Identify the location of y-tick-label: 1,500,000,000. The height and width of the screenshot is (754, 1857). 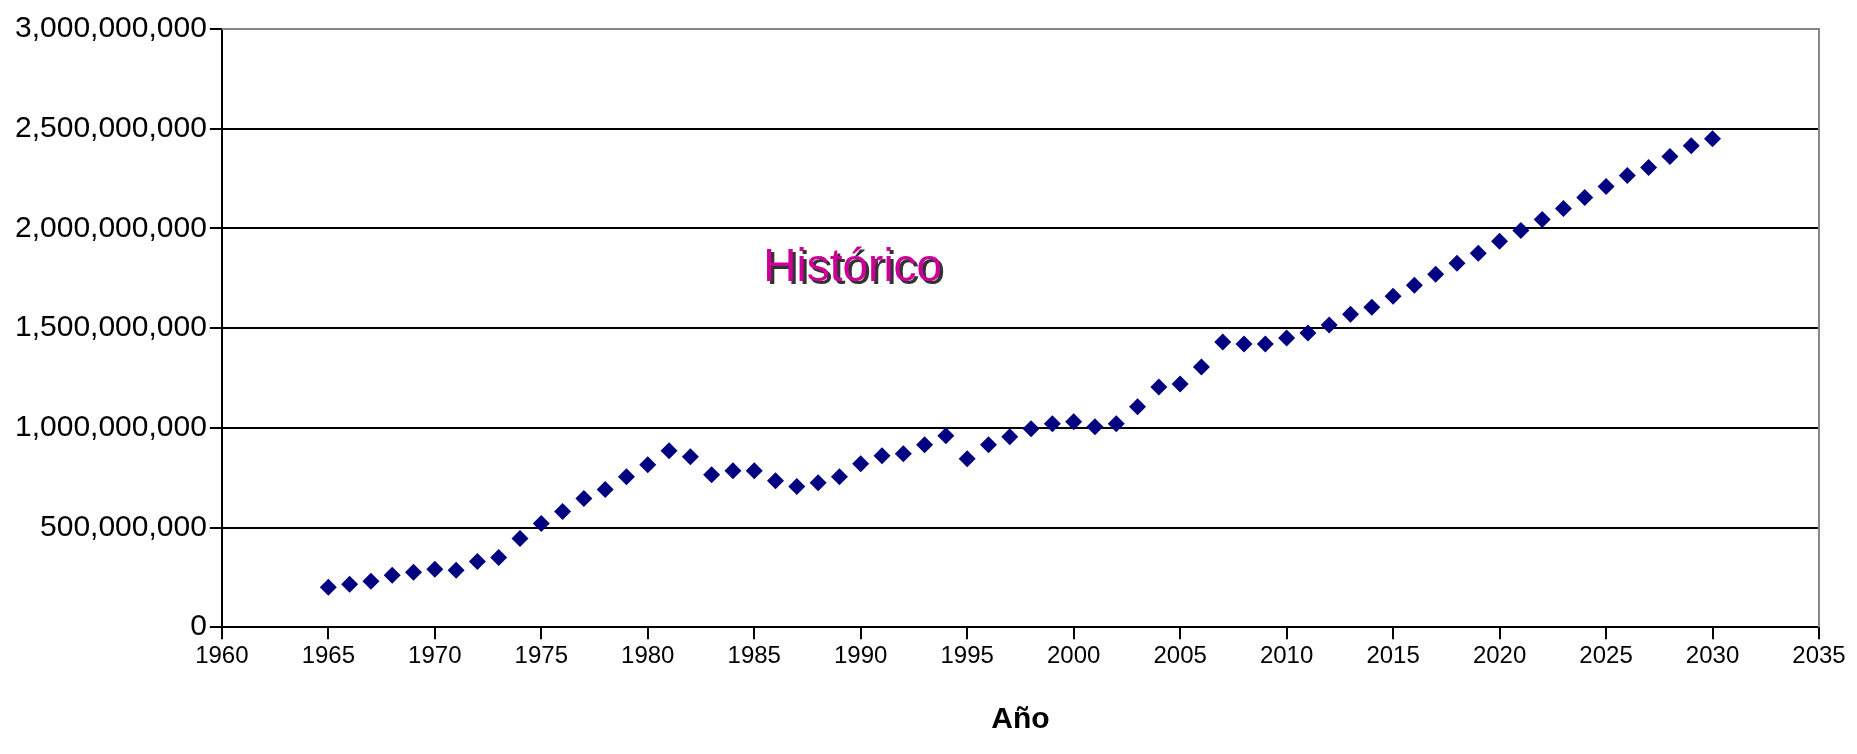
(110, 326).